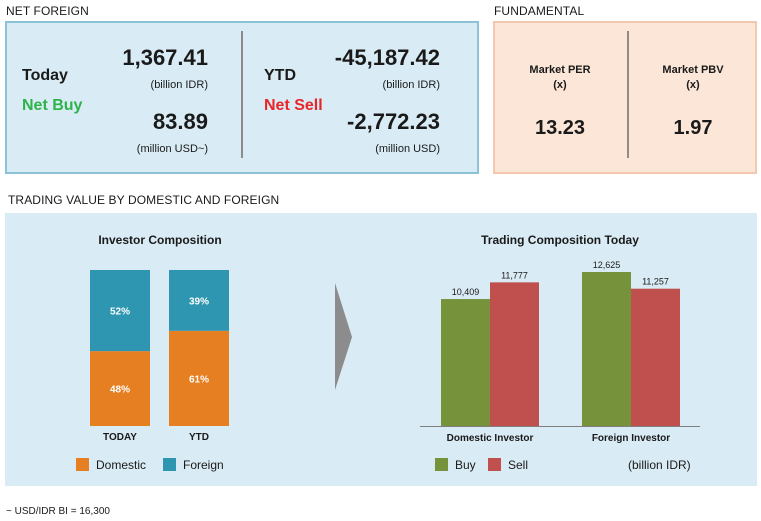 The image size is (761, 521). Describe the element at coordinates (560, 240) in the screenshot. I see `trading-composition-title: Trading Composition Today` at that location.